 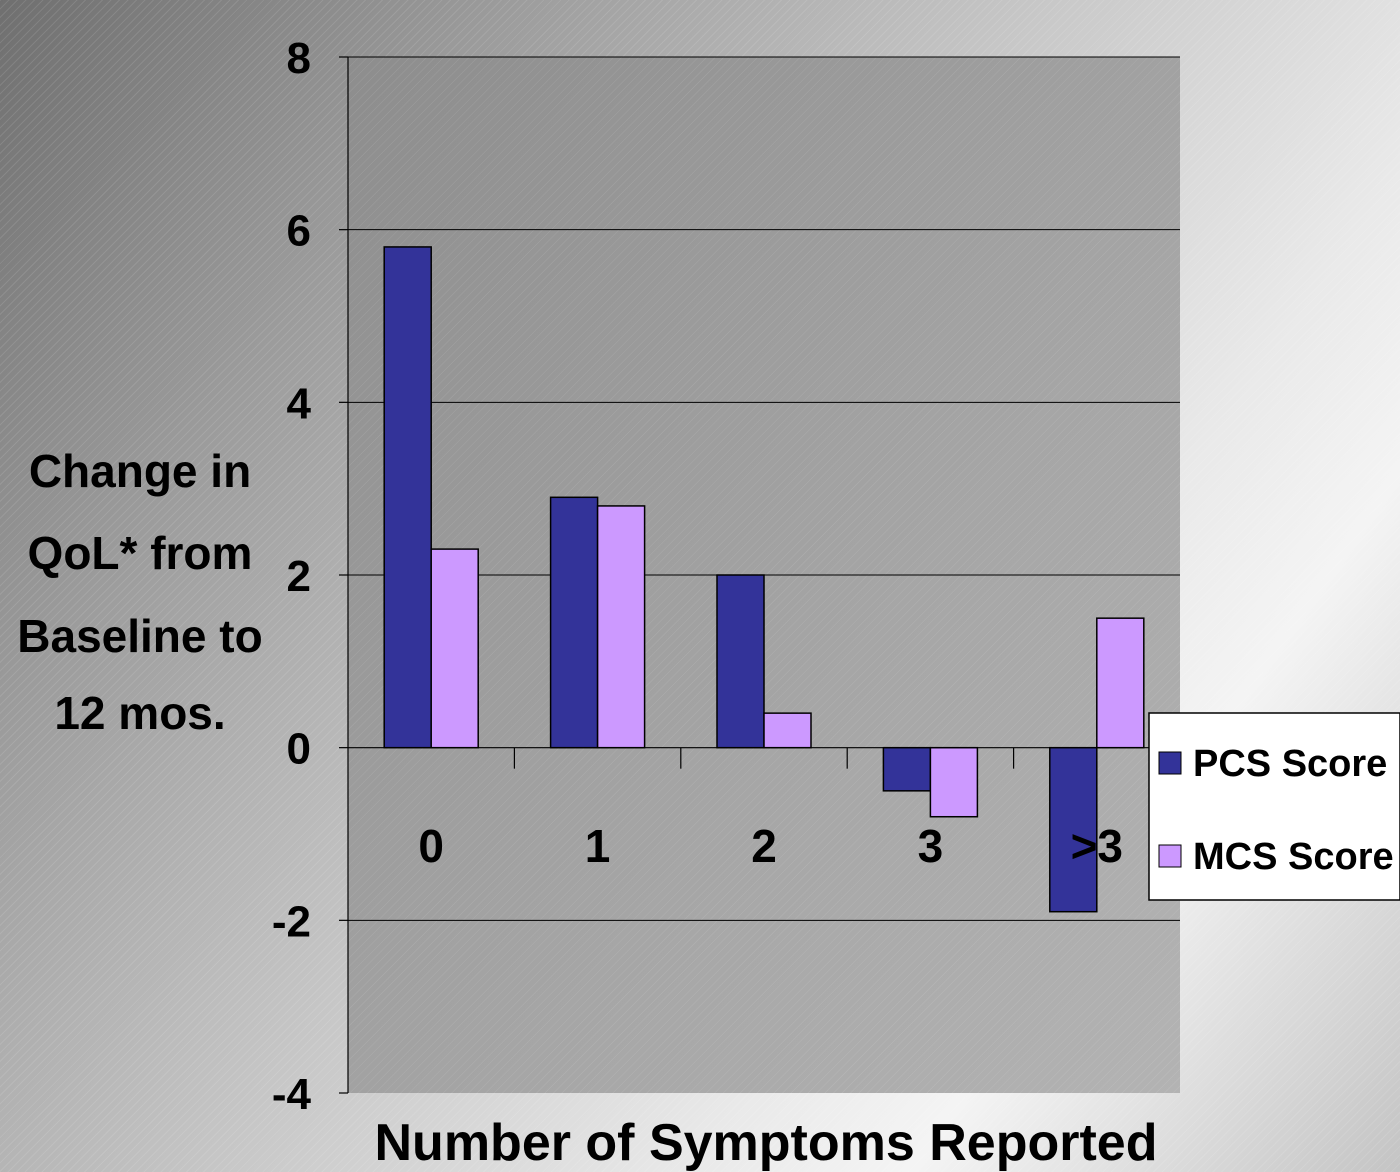 What do you see at coordinates (139, 636) in the screenshot?
I see `y-axis-title-line-3: Baseline to` at bounding box center [139, 636].